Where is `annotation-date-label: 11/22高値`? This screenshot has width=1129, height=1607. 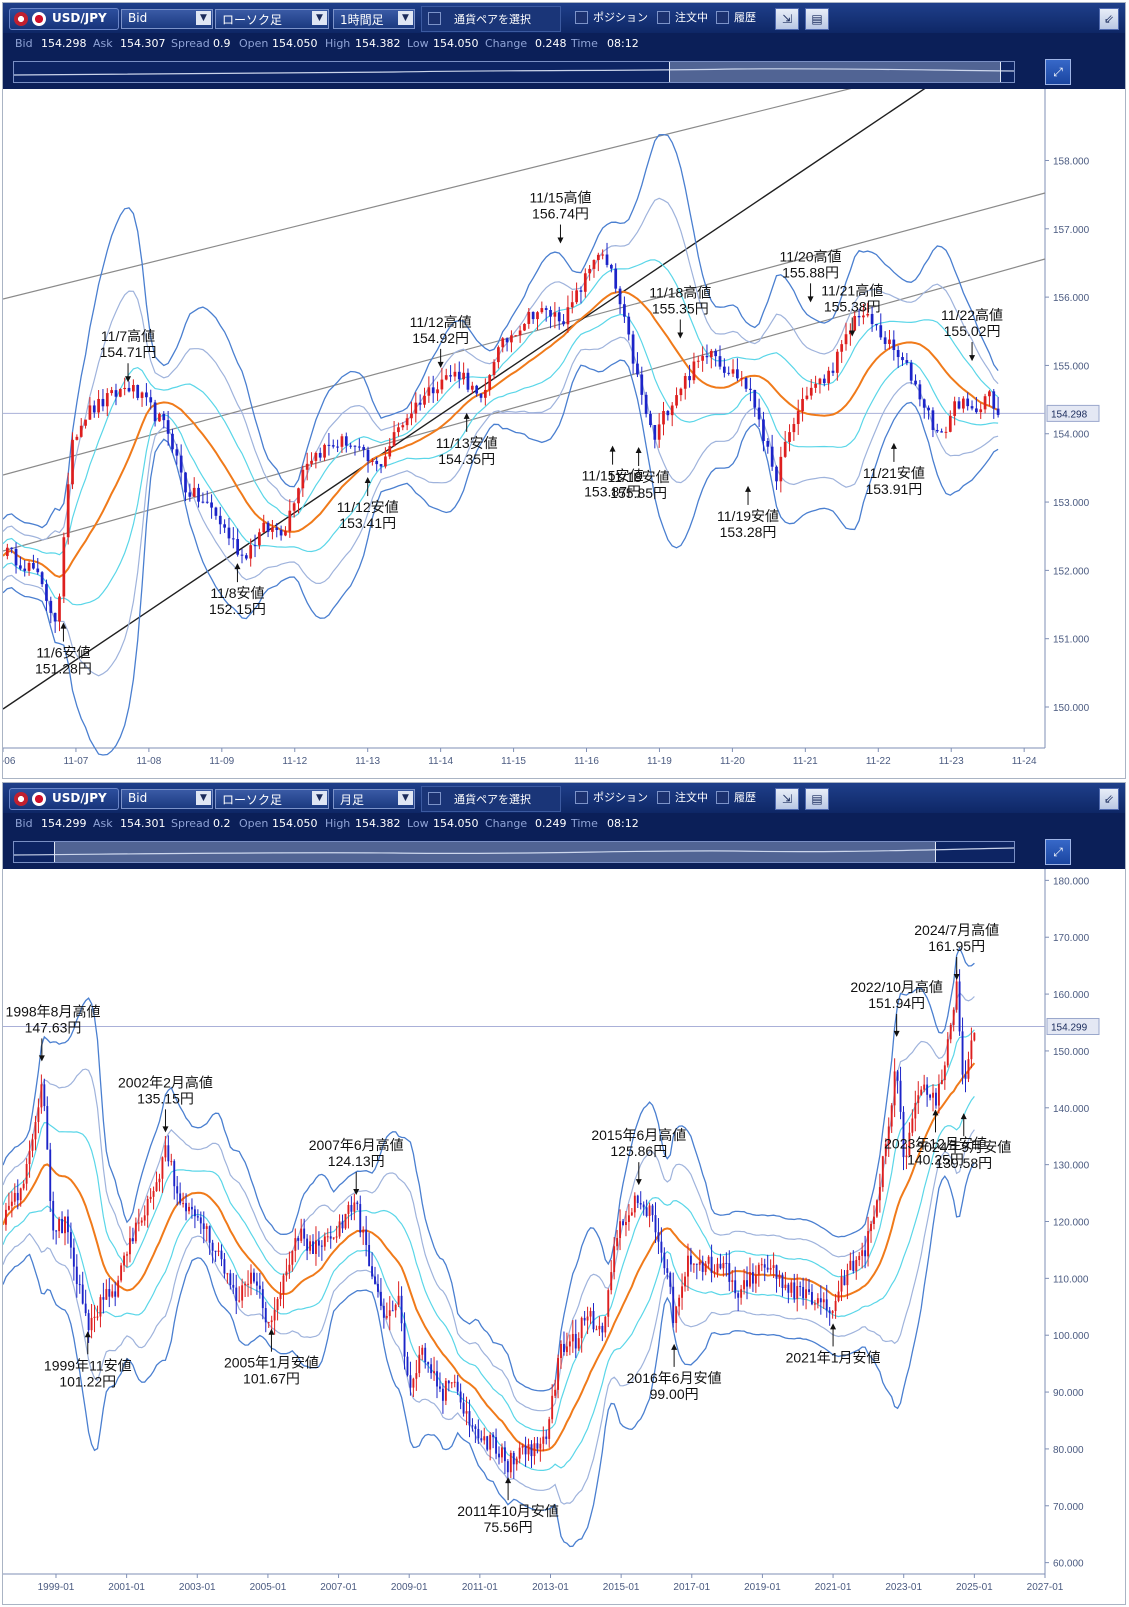 annotation-date-label: 11/22高値 is located at coordinates (972, 315).